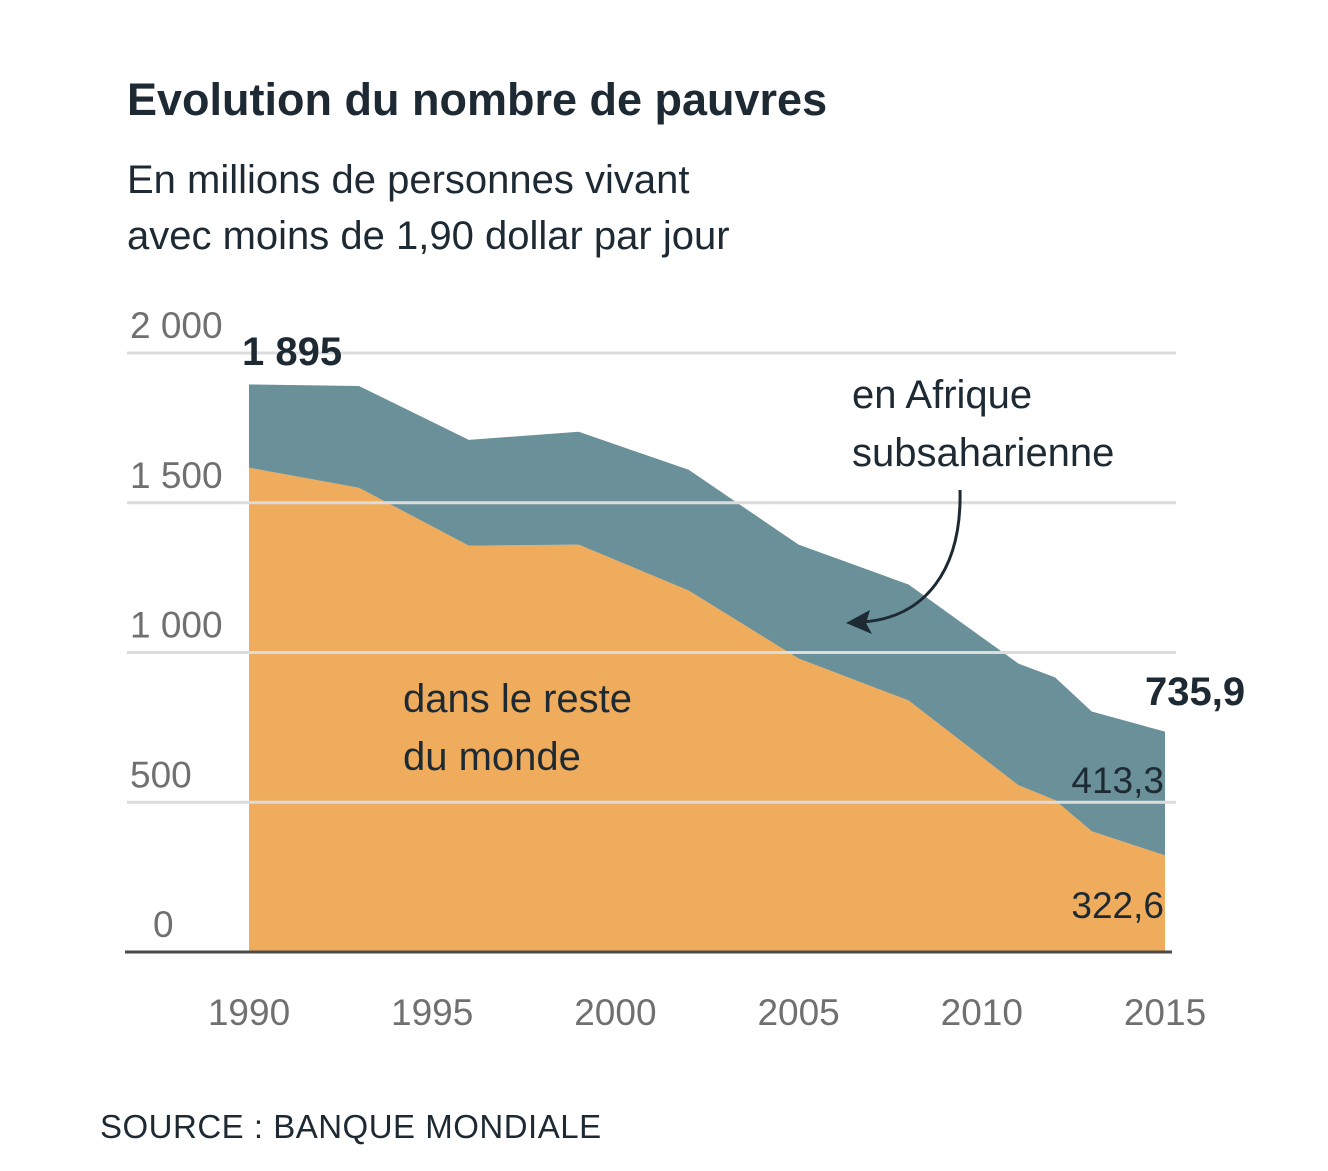 The height and width of the screenshot is (1171, 1328). Describe the element at coordinates (477, 99) in the screenshot. I see `chart-title: Evolution du nombre de pauvres` at that location.